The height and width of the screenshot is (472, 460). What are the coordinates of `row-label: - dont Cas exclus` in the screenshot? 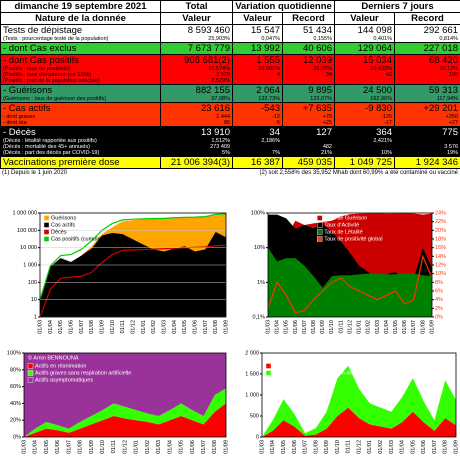 It's located at (80, 48).